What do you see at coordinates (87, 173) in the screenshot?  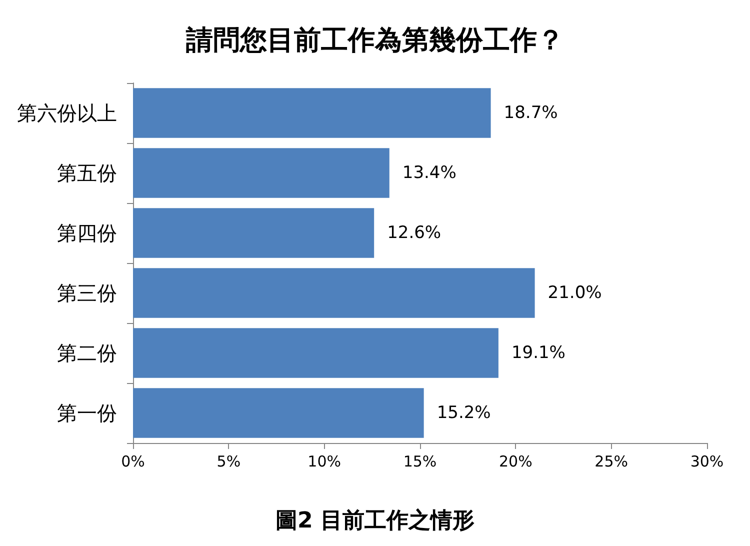 I see `y-tick-label: 第五份` at bounding box center [87, 173].